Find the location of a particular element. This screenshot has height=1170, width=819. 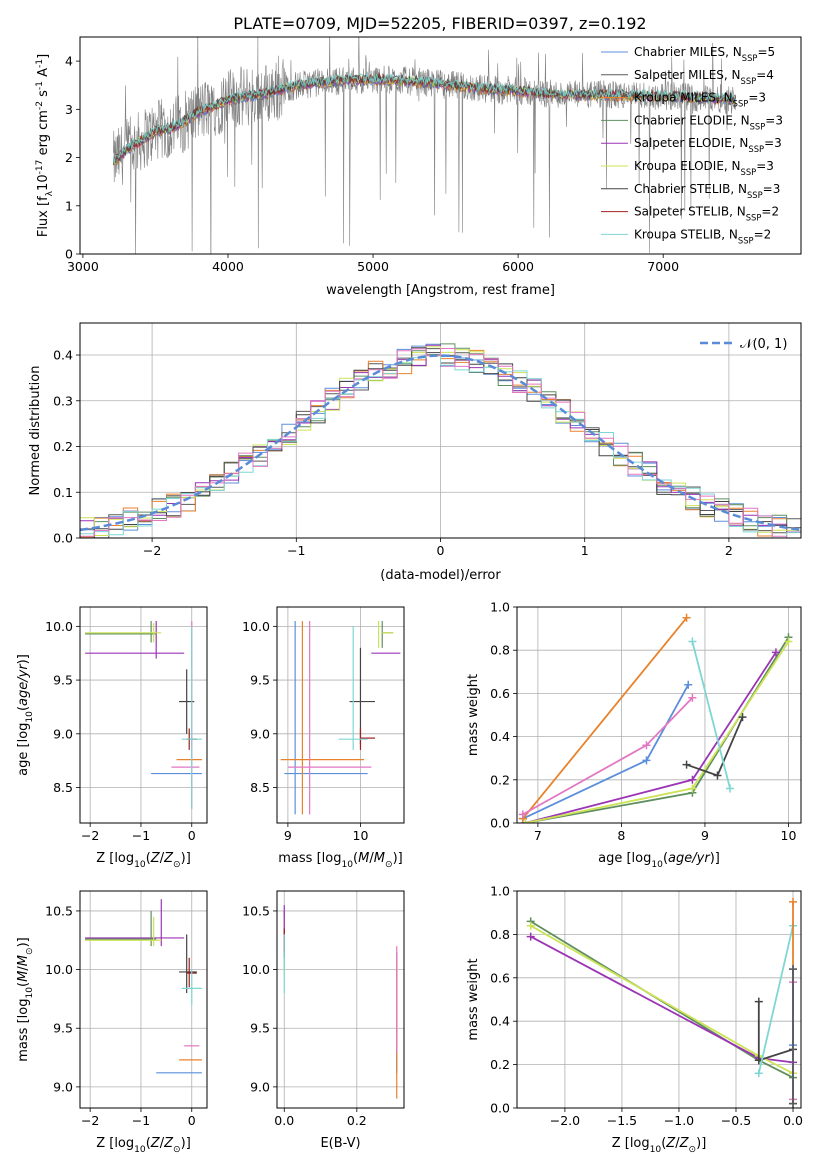

x-tick-label: 7 is located at coordinates (538, 835).